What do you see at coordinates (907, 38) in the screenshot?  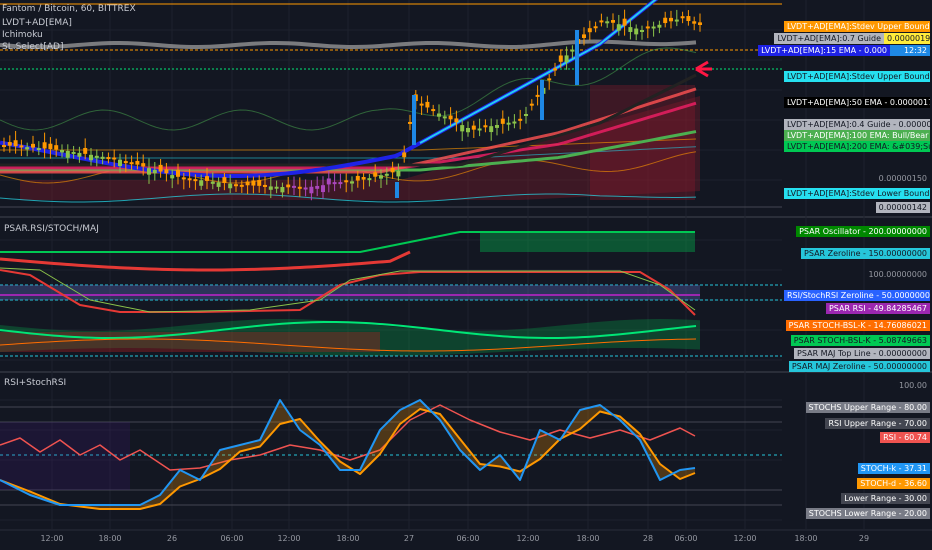 I see `main-label: 0.00000192` at bounding box center [907, 38].